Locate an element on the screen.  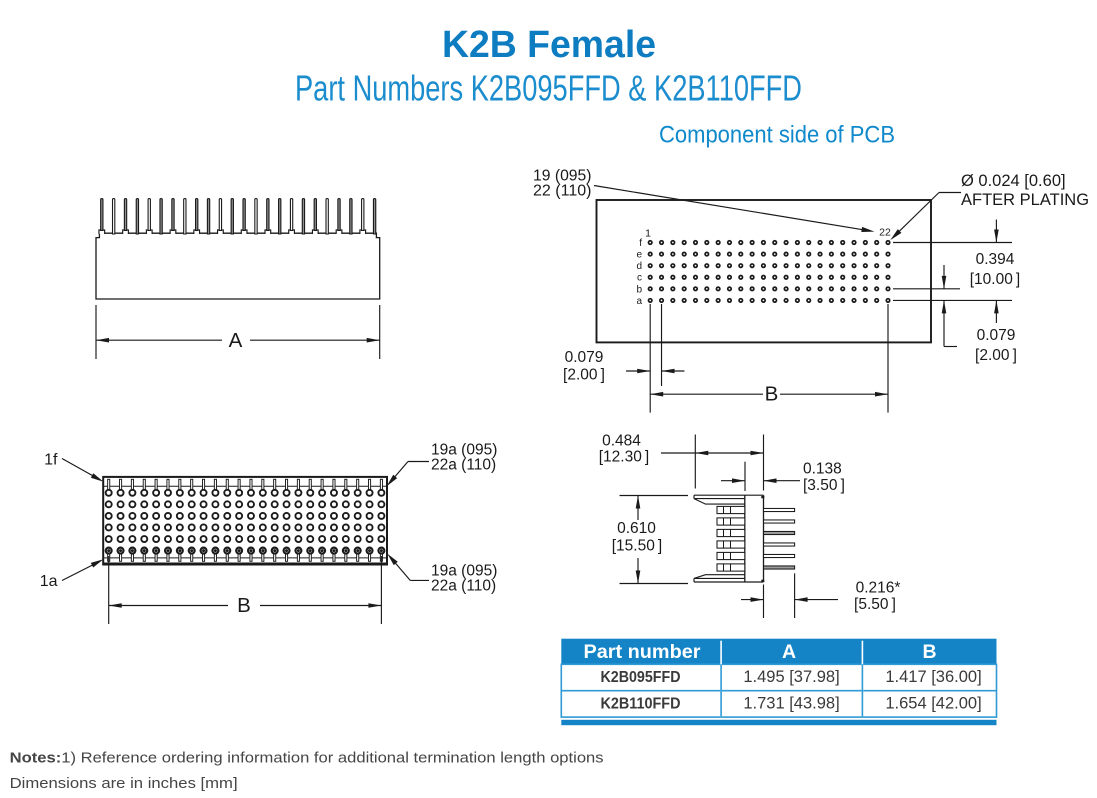
svg-text: K2B095FFD is located at coordinates (641, 677).